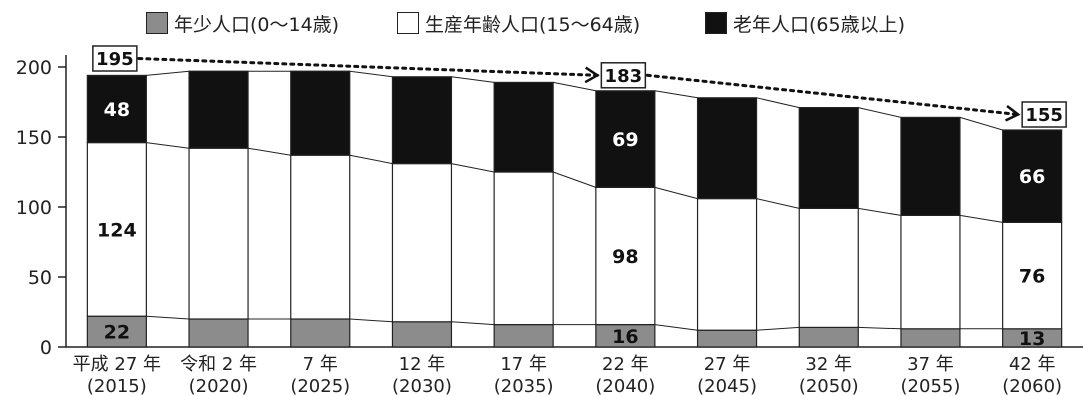  What do you see at coordinates (931, 386) in the screenshot?
I see `x-tick-label-year: (2055)` at bounding box center [931, 386].